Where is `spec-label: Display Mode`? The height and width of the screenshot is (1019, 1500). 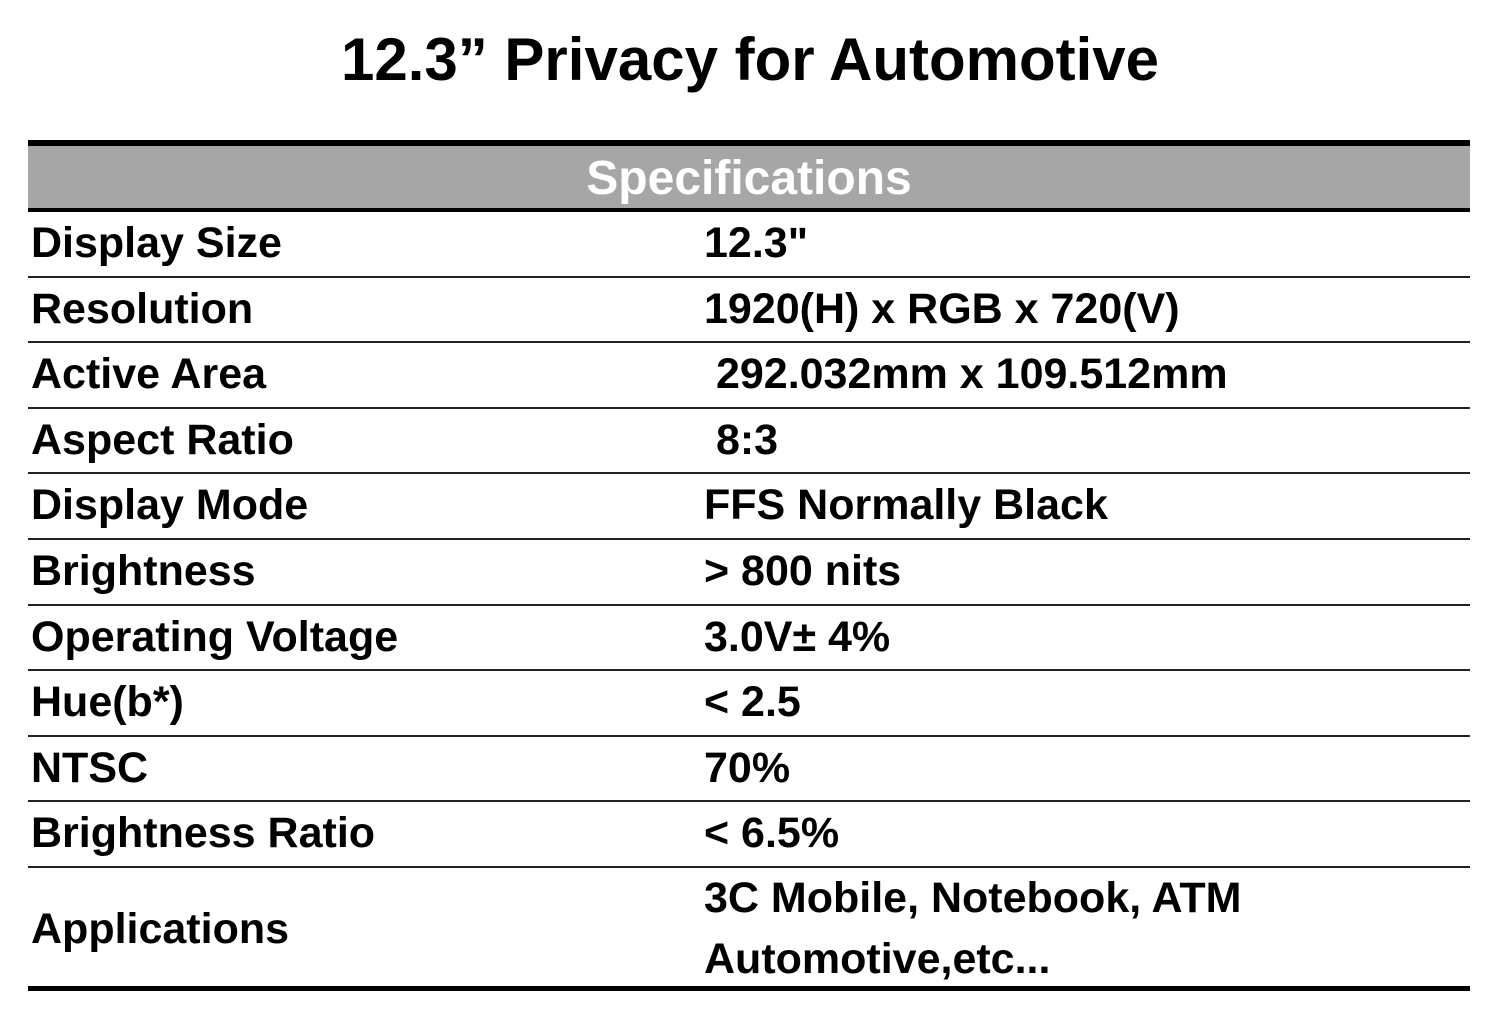
spec-label: Display Mode is located at coordinates (170, 505).